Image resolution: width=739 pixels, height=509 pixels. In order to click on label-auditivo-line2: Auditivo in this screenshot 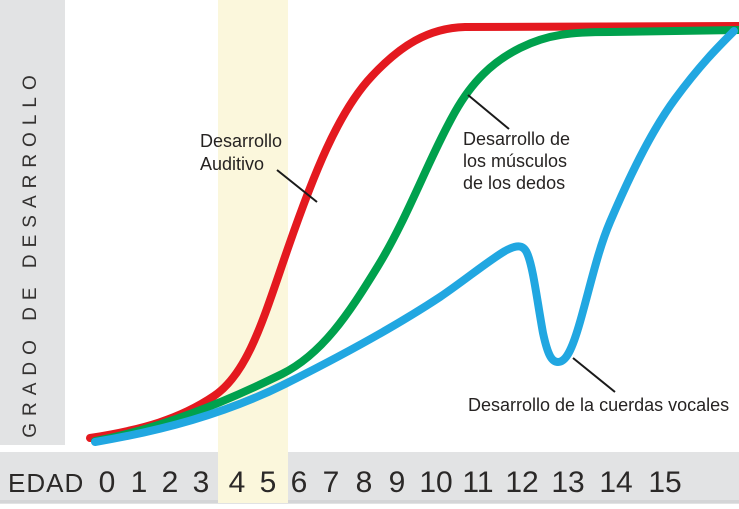, I will do `click(232, 164)`.